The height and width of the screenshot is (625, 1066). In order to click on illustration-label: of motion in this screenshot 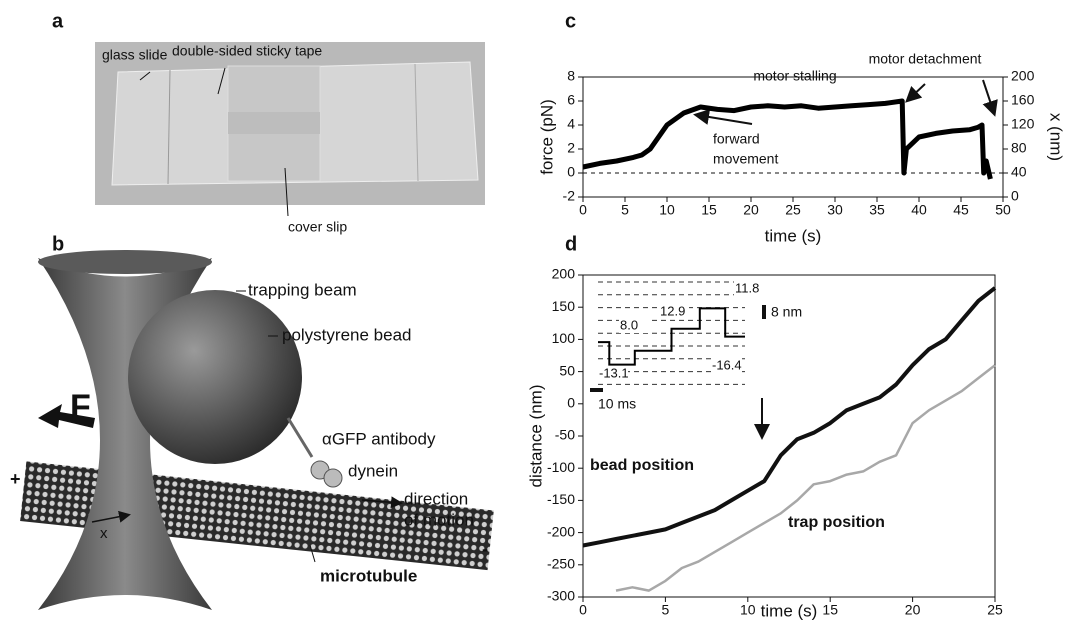, I will do `click(439, 519)`.